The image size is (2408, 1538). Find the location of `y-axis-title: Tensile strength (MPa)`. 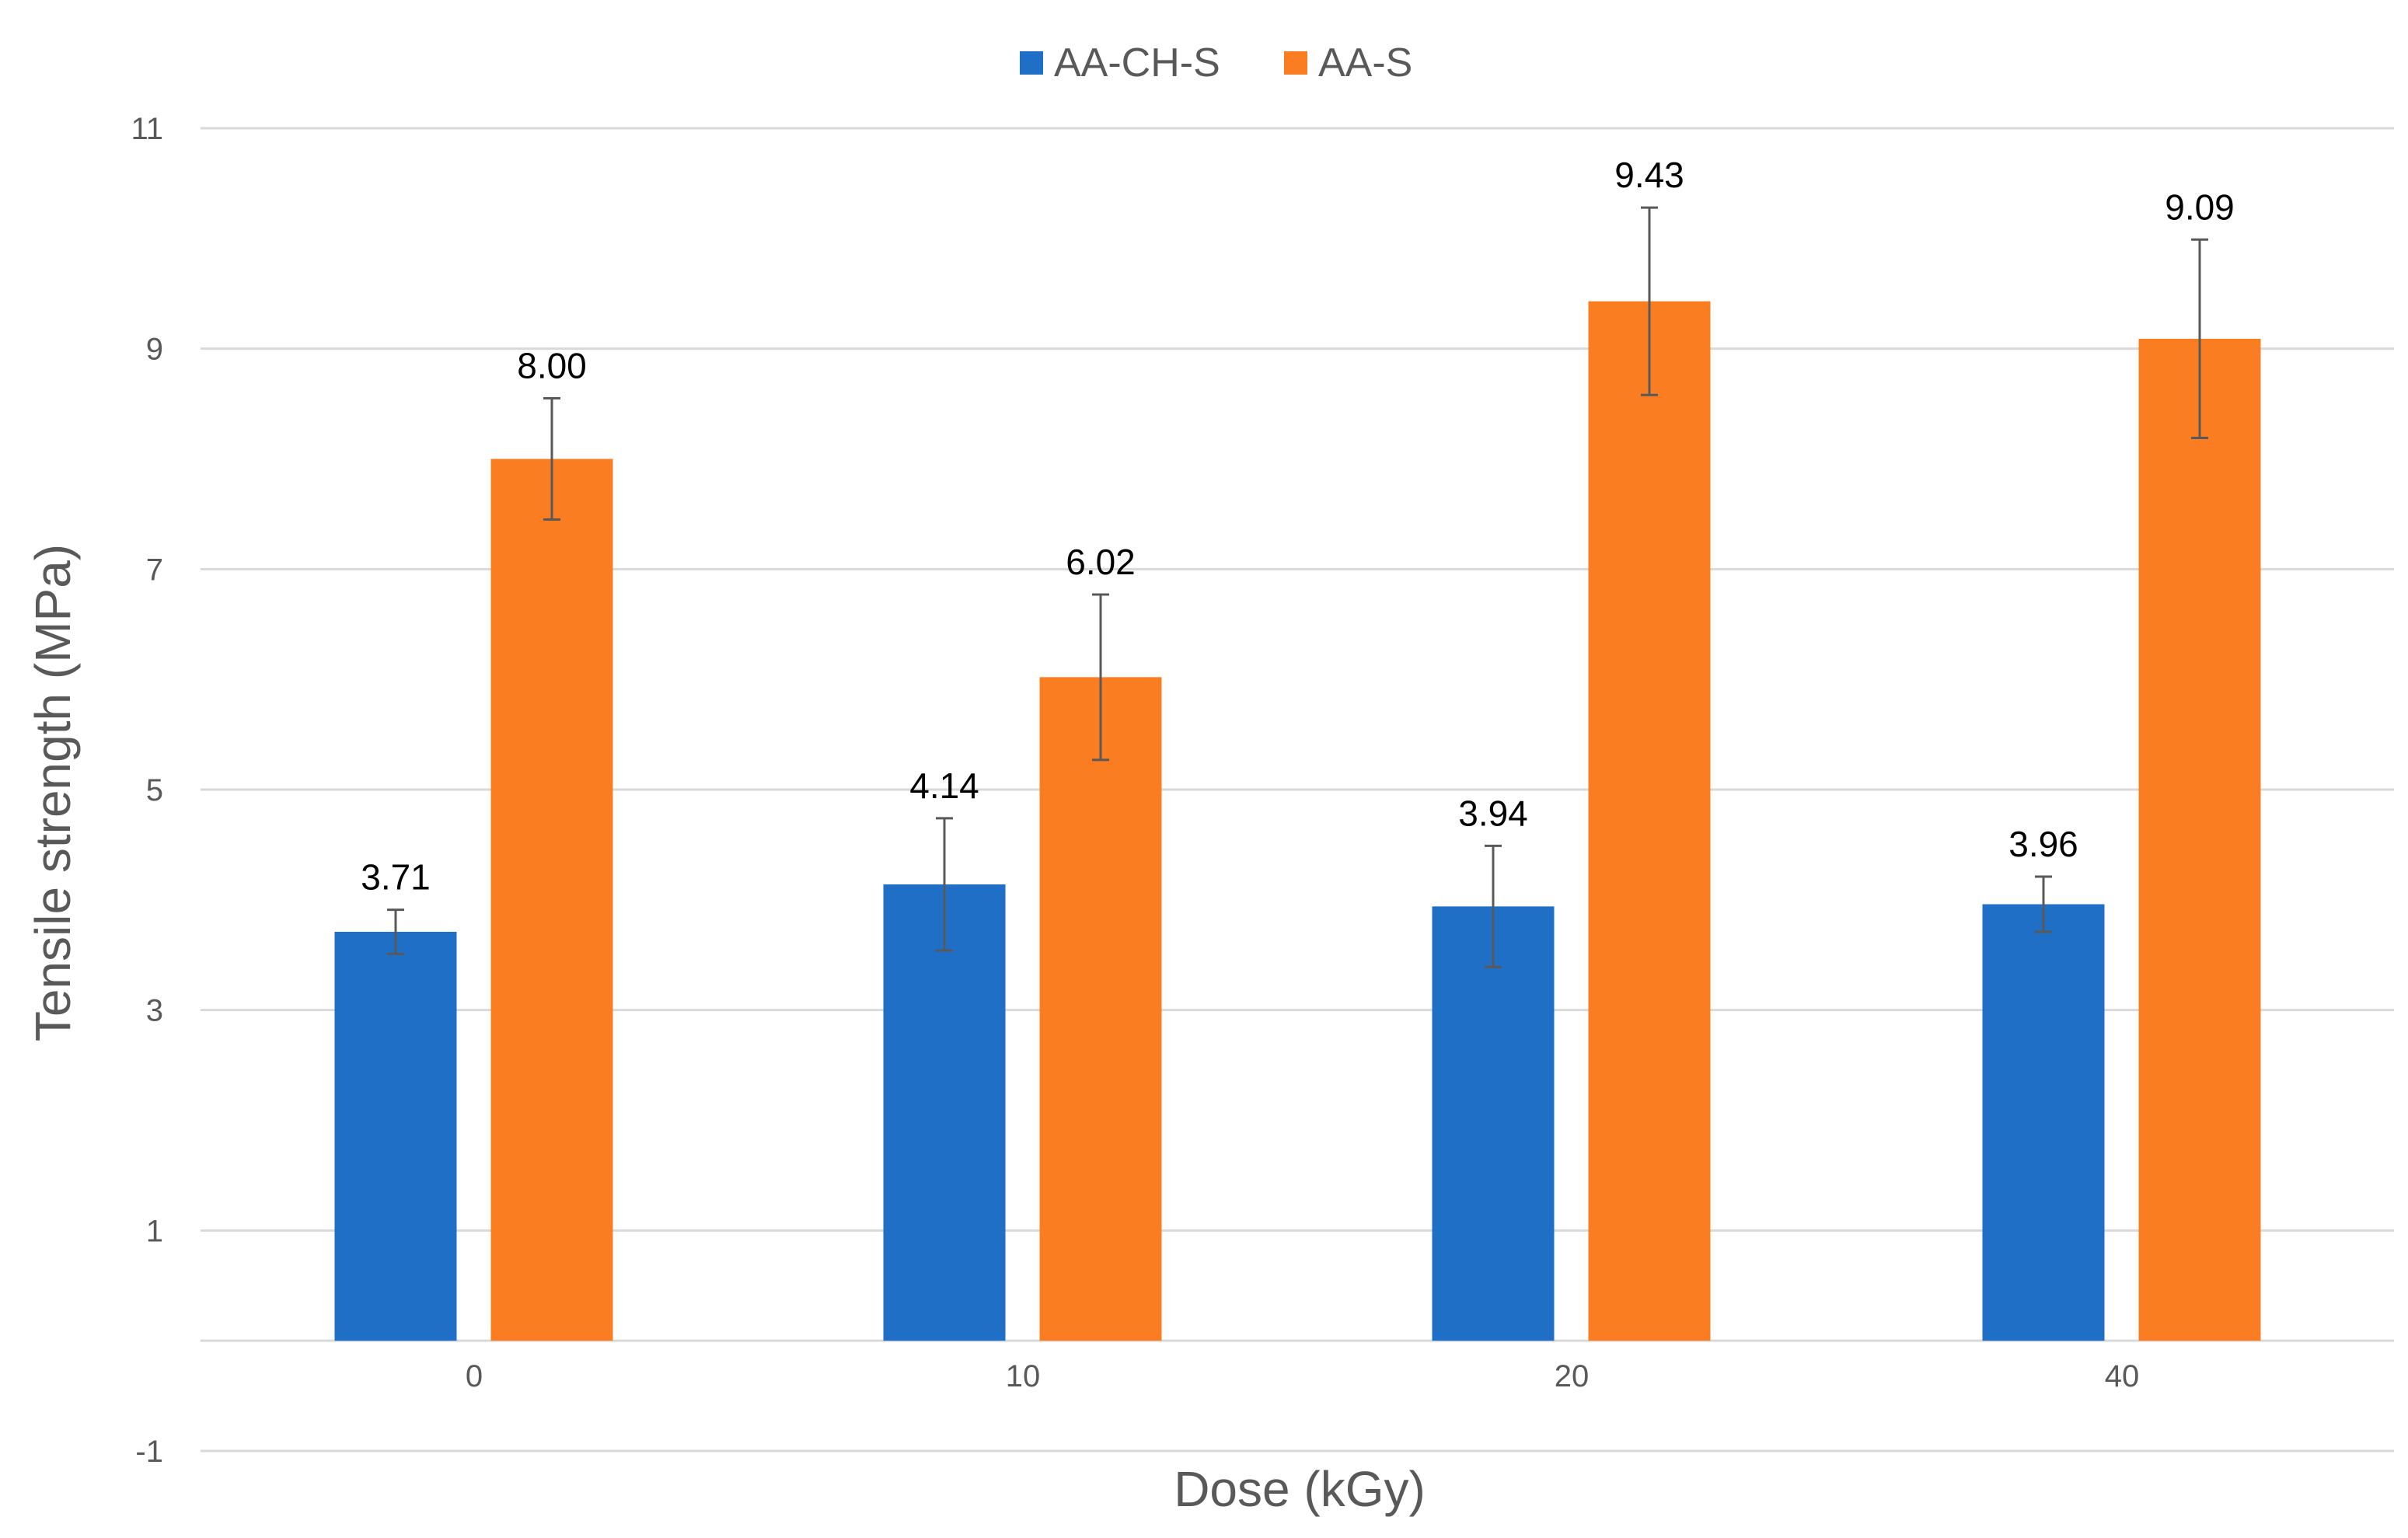

y-axis-title: Tensile strength (MPa) is located at coordinates (53, 792).